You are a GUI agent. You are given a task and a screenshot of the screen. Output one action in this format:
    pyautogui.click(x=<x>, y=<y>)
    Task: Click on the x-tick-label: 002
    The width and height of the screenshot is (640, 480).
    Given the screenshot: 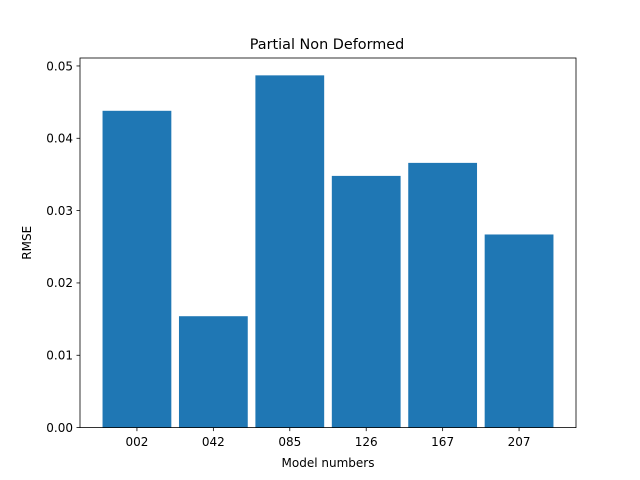 What is the action you would take?
    pyautogui.click(x=136, y=442)
    